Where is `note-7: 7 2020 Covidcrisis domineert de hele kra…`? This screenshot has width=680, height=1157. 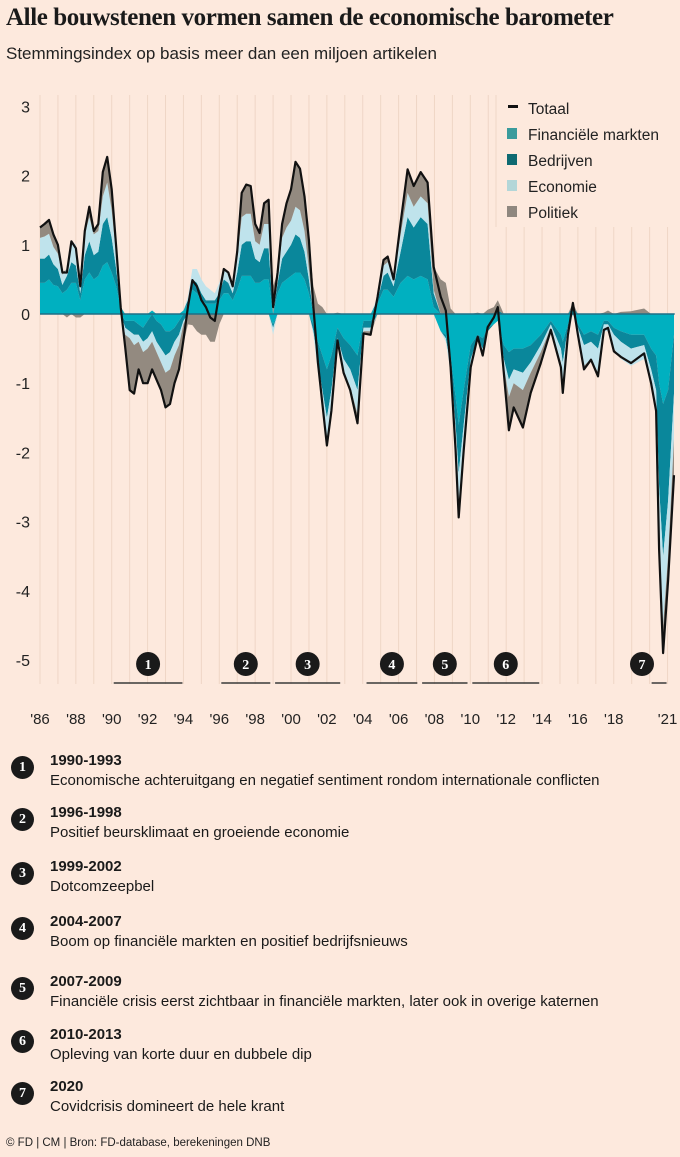 note-7: 7 2020 Covidcrisis domineert de hele kra… is located at coordinates (340, 1103).